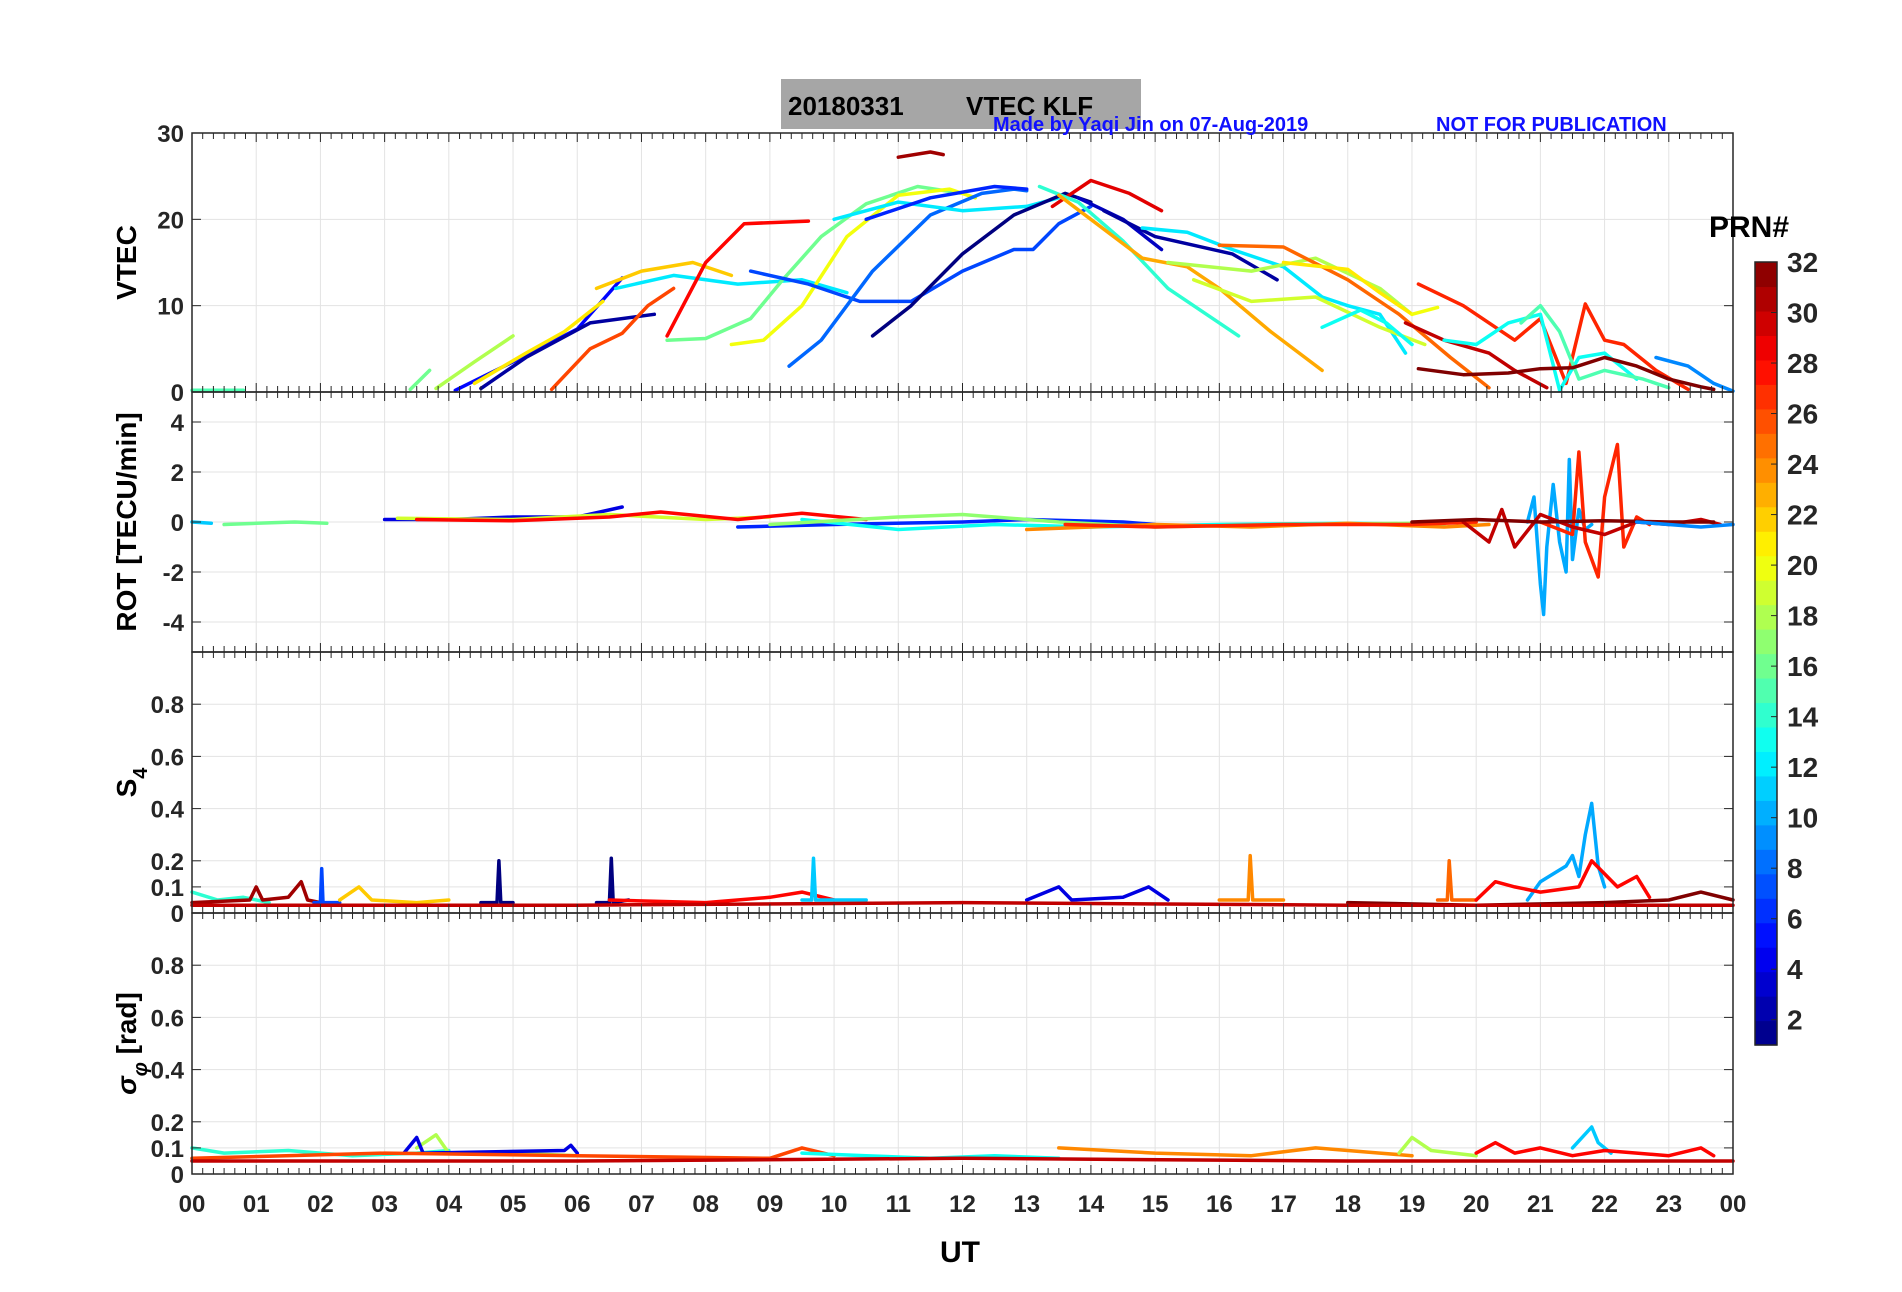  Describe the element at coordinates (1540, 1204) in the screenshot. I see `x-tick-label: 21` at that location.